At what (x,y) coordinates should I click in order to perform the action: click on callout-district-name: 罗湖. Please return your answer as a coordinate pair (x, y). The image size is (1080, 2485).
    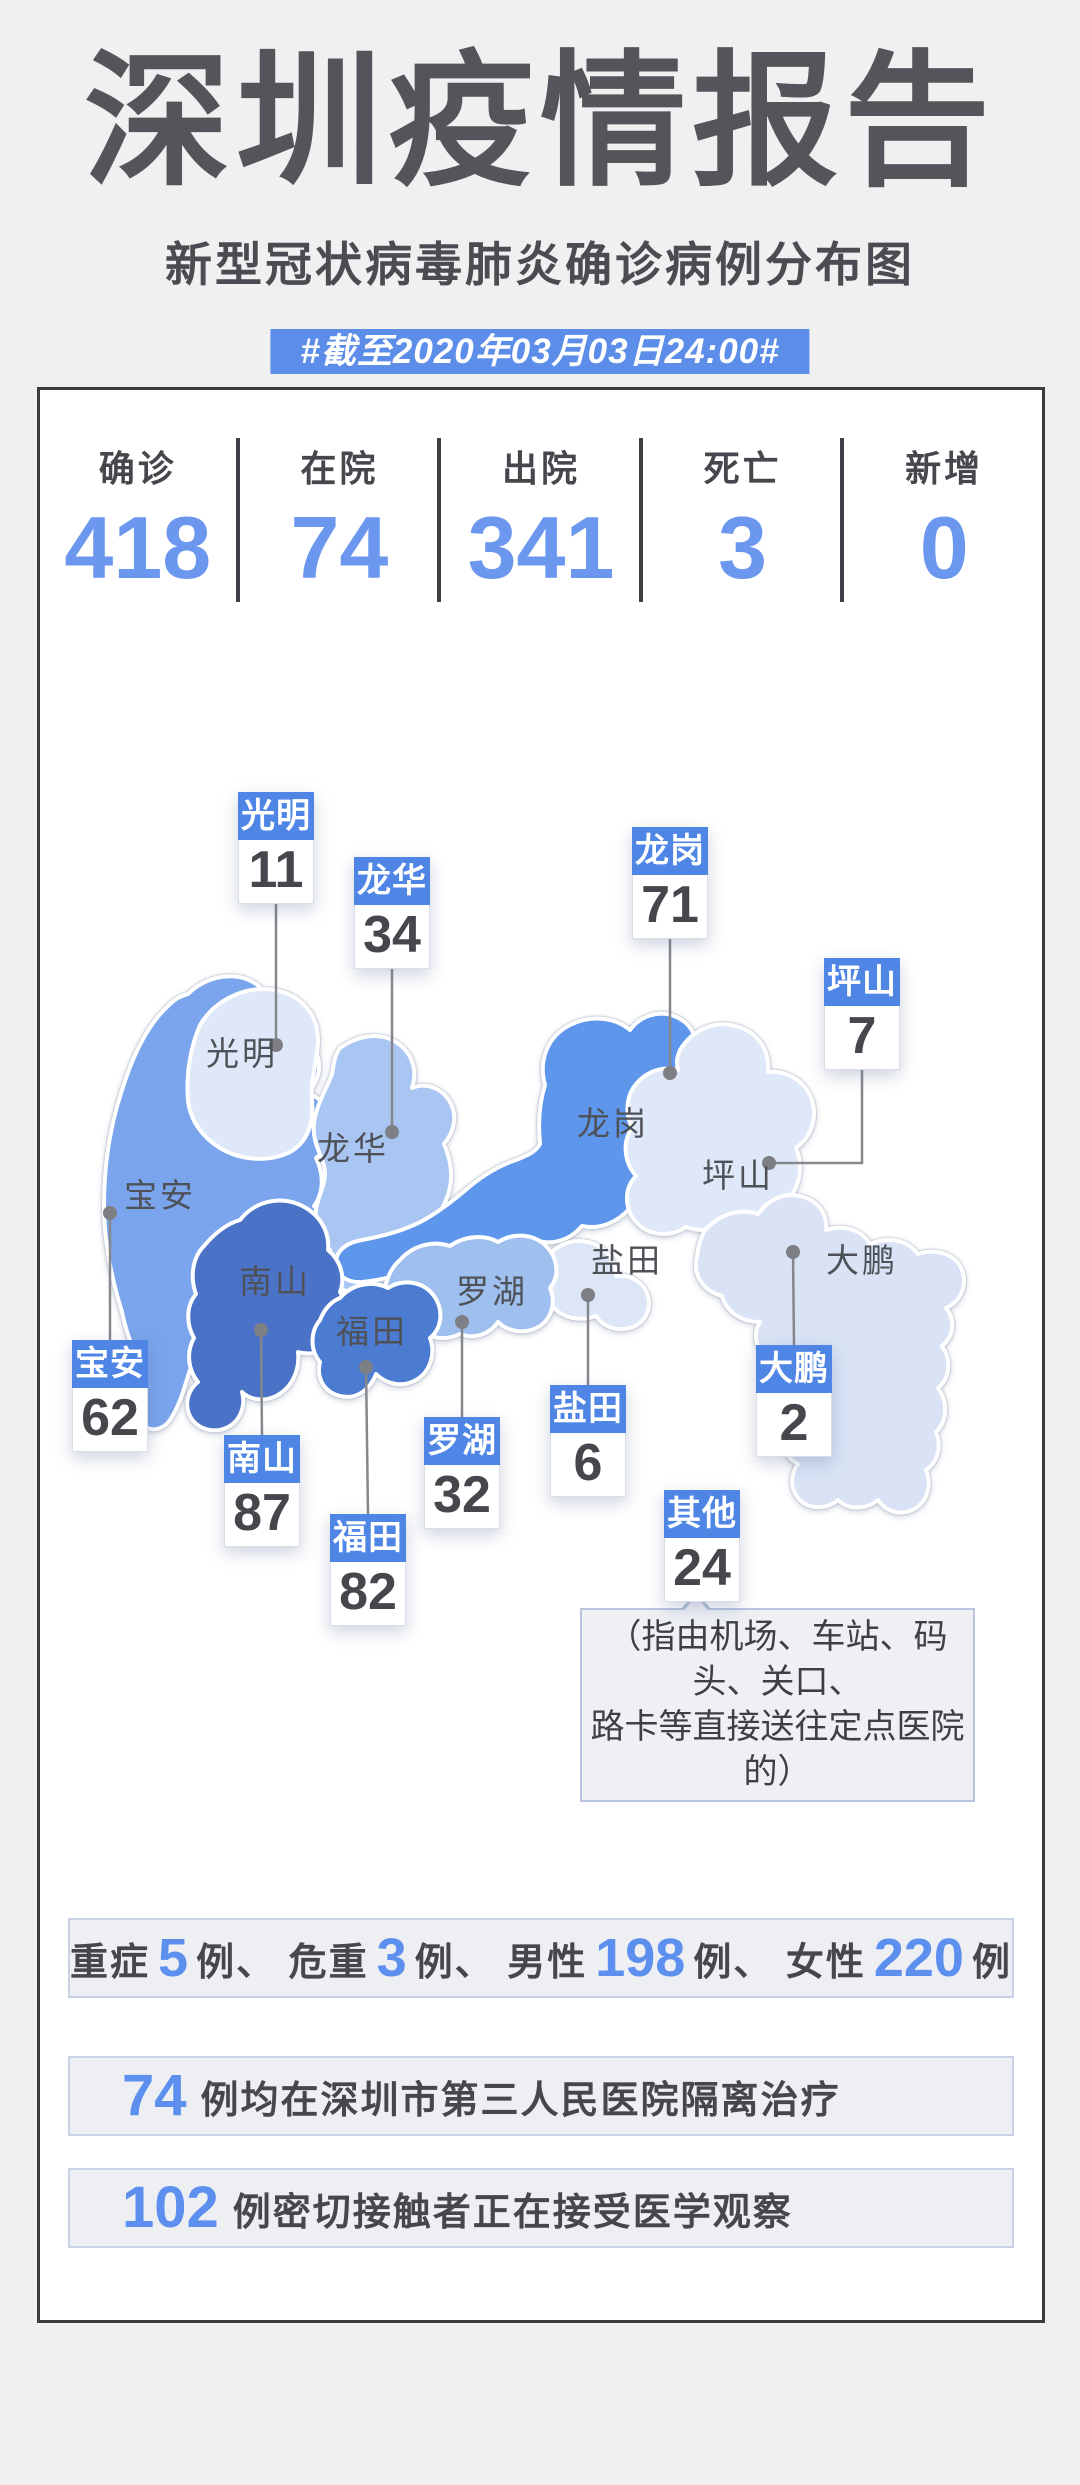
    Looking at the image, I should click on (462, 1441).